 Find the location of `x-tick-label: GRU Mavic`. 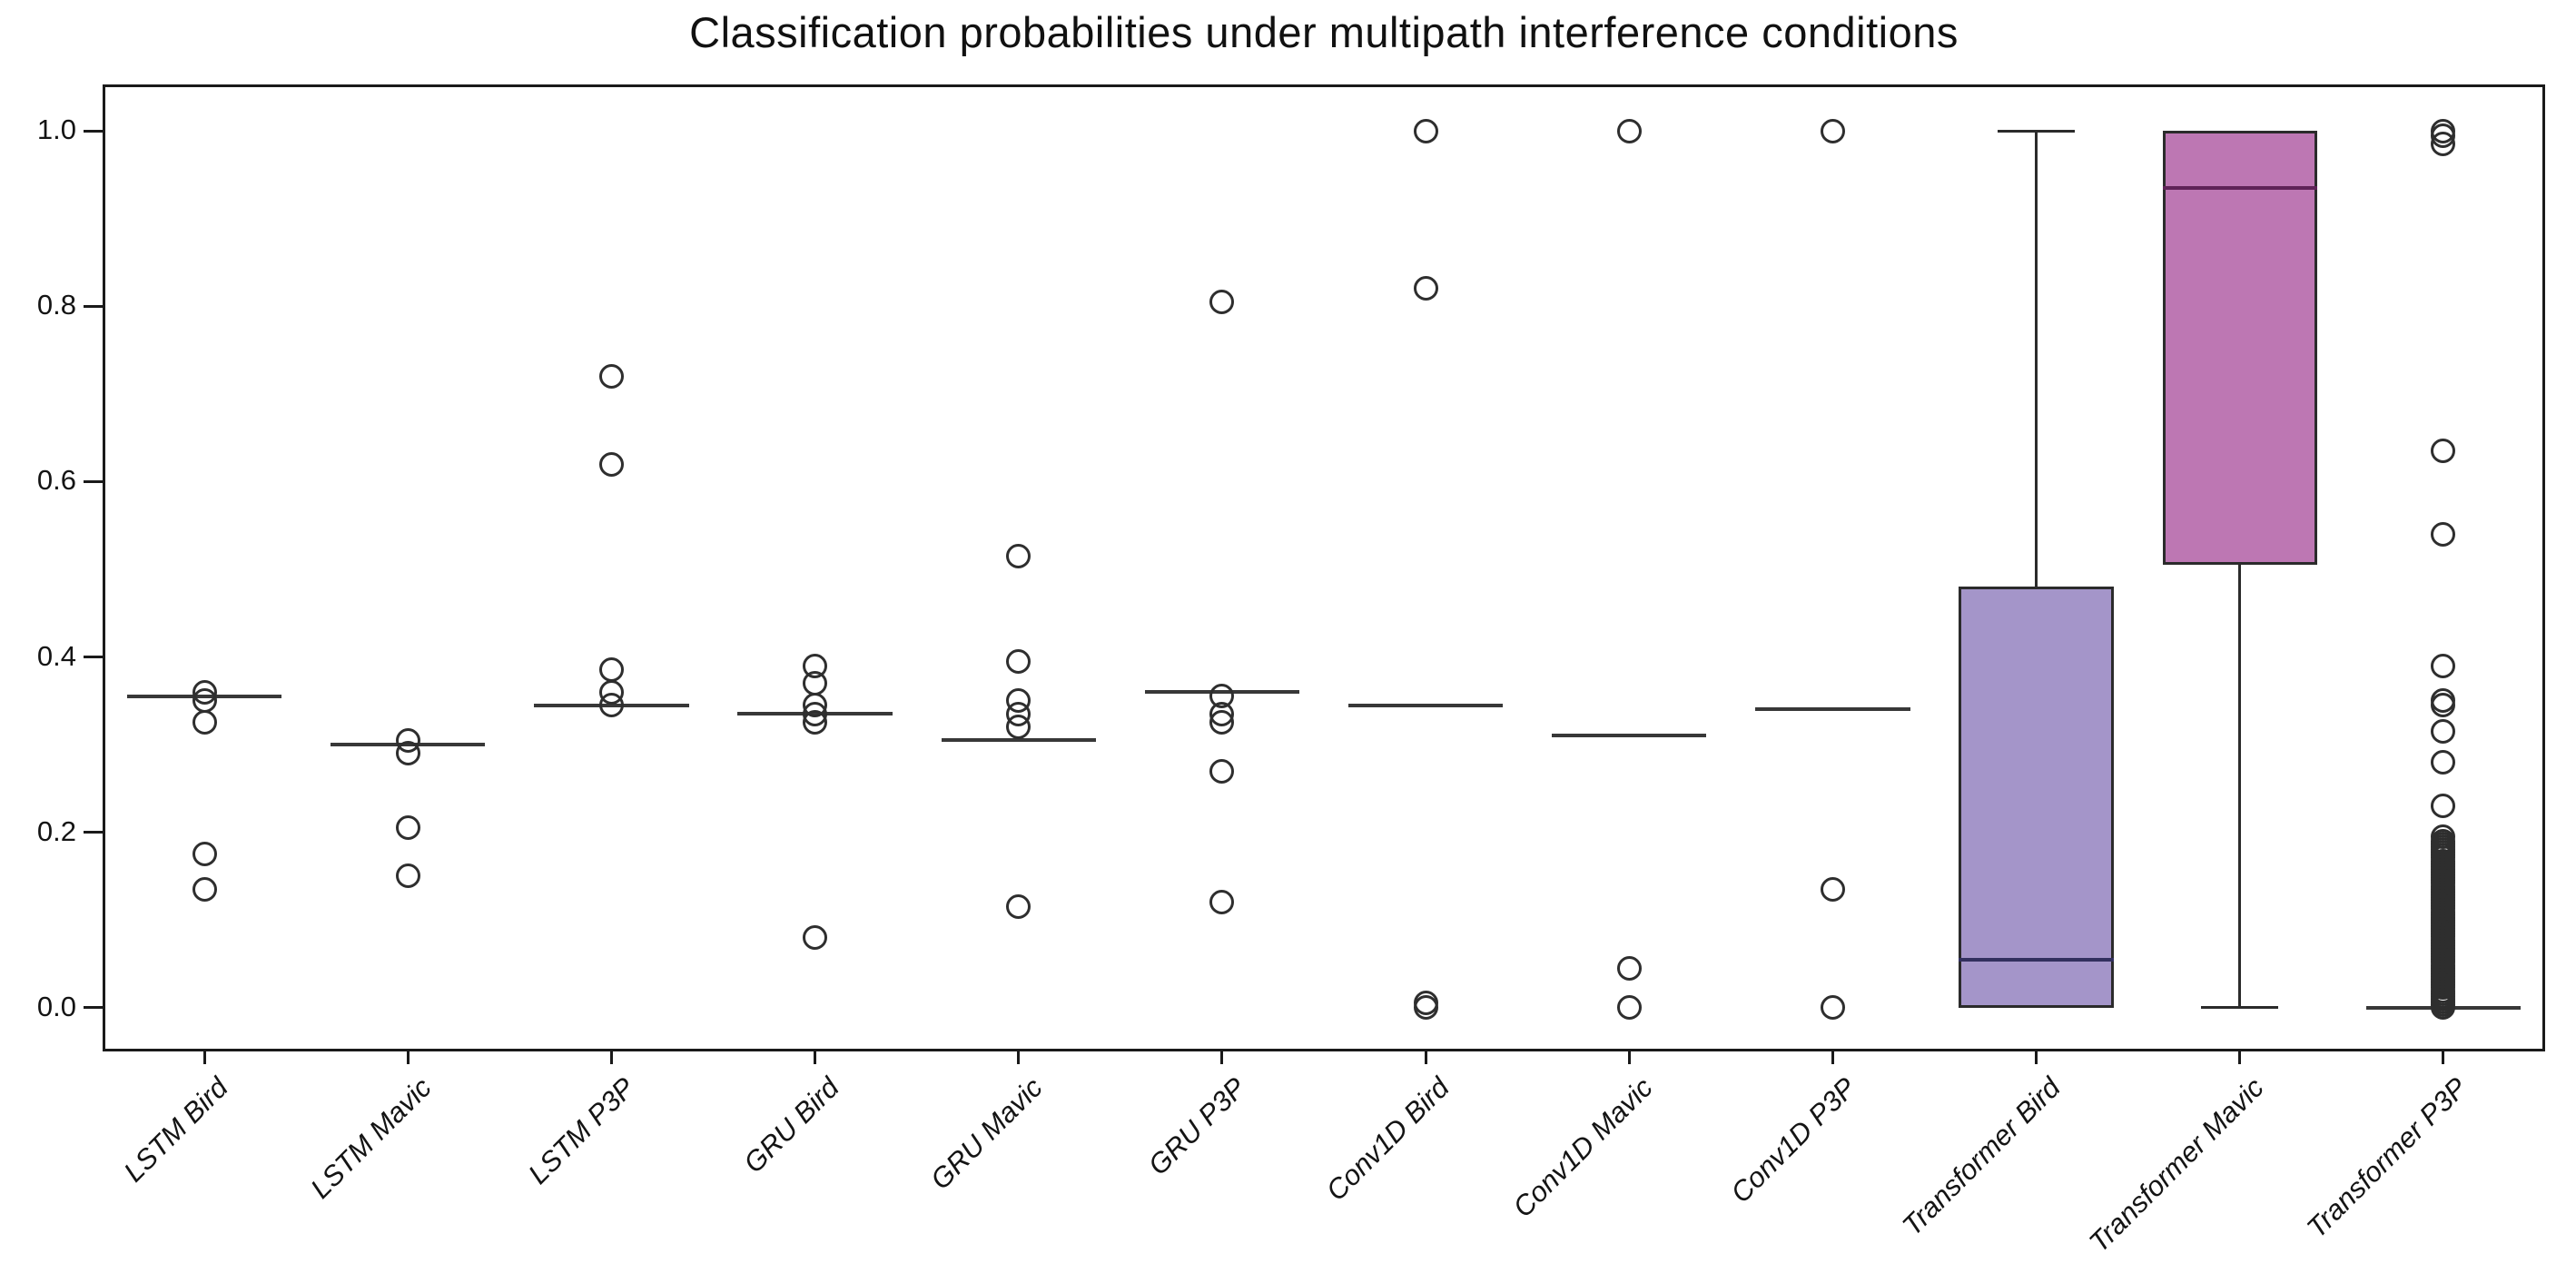

x-tick-label: GRU Mavic is located at coordinates (986, 1133).